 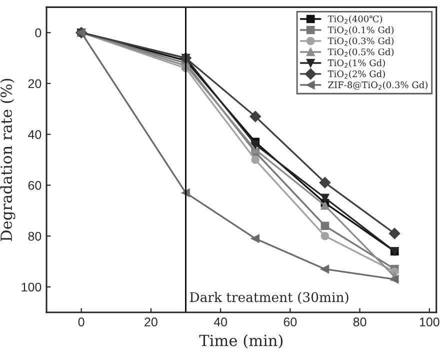 What do you see at coordinates (221, 322) in the screenshot?
I see `x-tick-label: 40` at bounding box center [221, 322].